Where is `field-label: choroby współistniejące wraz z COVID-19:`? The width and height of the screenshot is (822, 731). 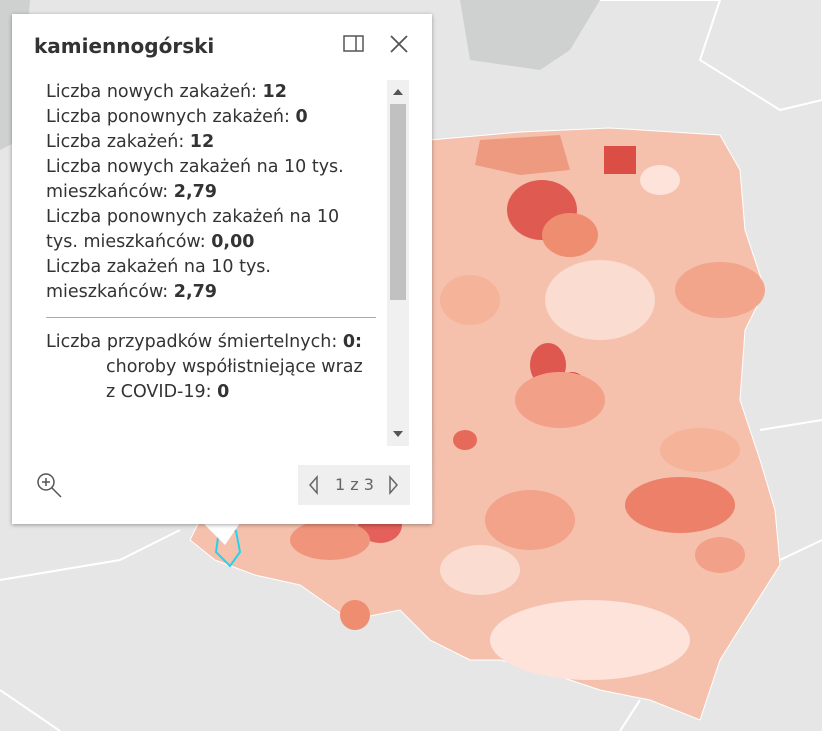
field-label: choroby współistniejące wraz z COVID-19: is located at coordinates (234, 379).